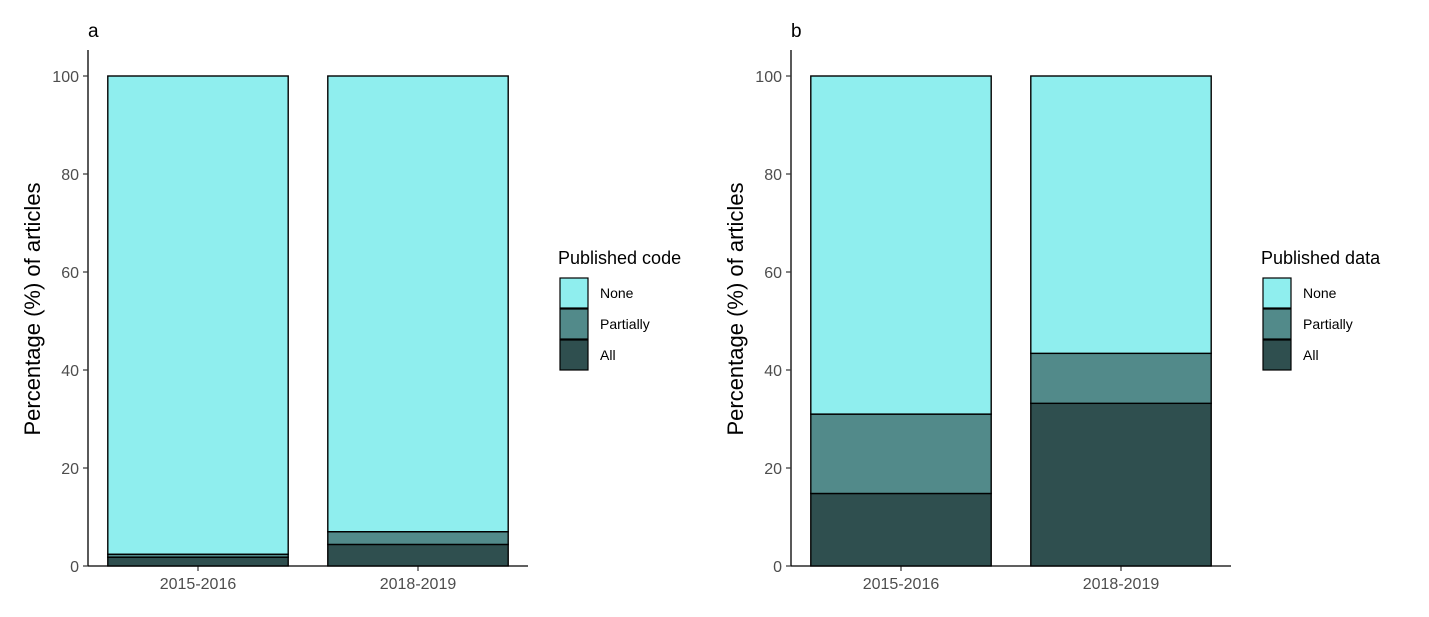 The width and height of the screenshot is (1429, 617). I want to click on panel-label: a, so click(93, 31).